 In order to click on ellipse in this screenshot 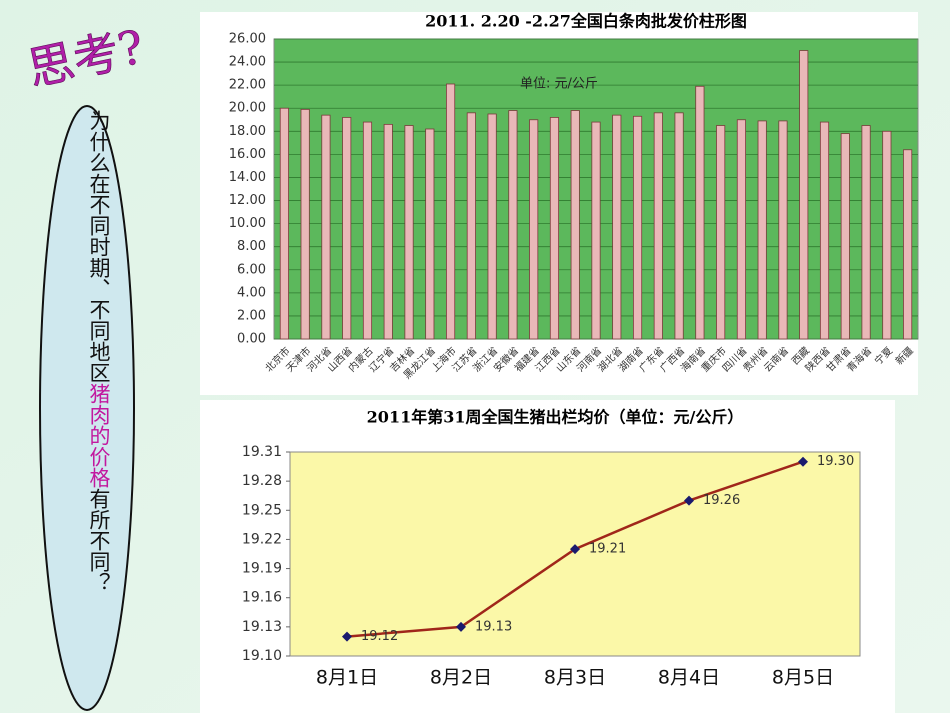, I will do `click(87, 408)`.